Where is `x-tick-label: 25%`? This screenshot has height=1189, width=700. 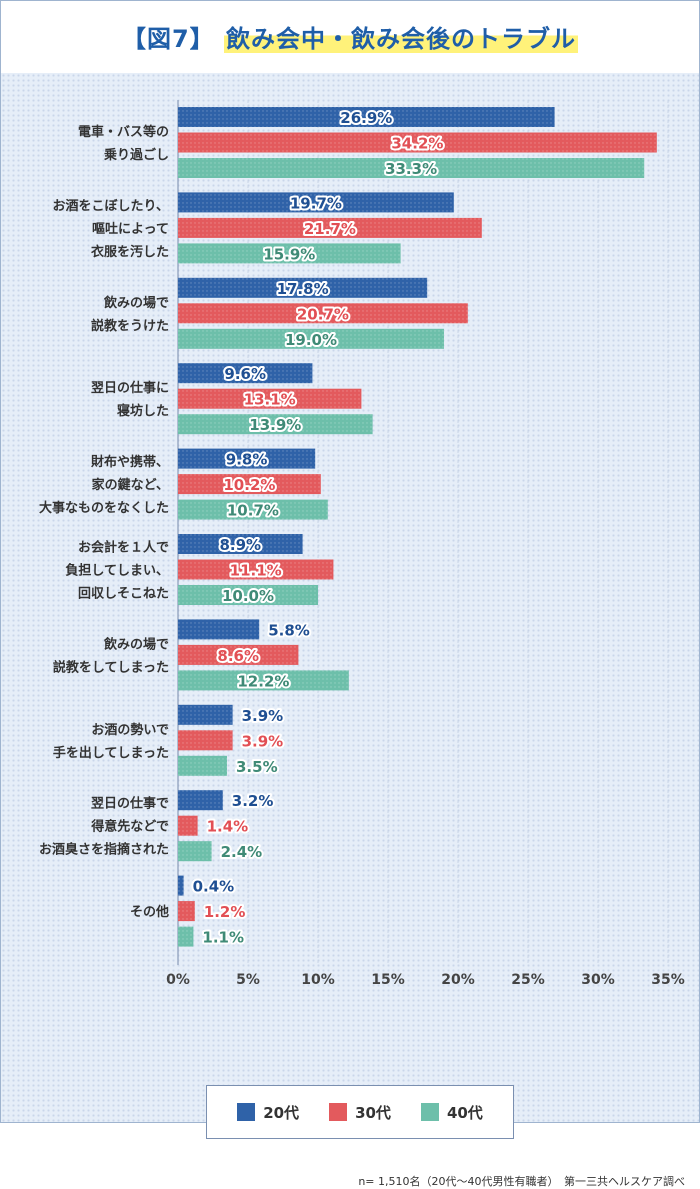
x-tick-label: 25% is located at coordinates (528, 980).